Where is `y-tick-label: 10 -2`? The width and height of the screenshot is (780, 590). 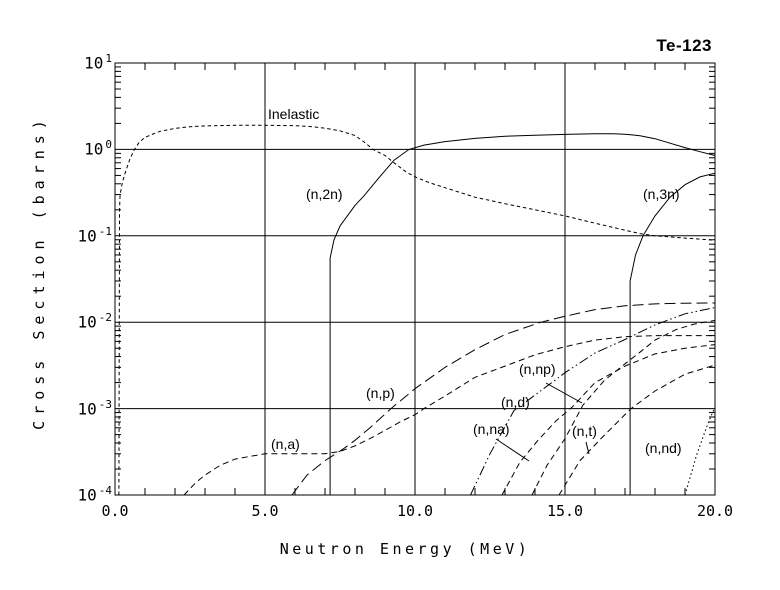 y-tick-label: 10 -2 is located at coordinates (85, 321).